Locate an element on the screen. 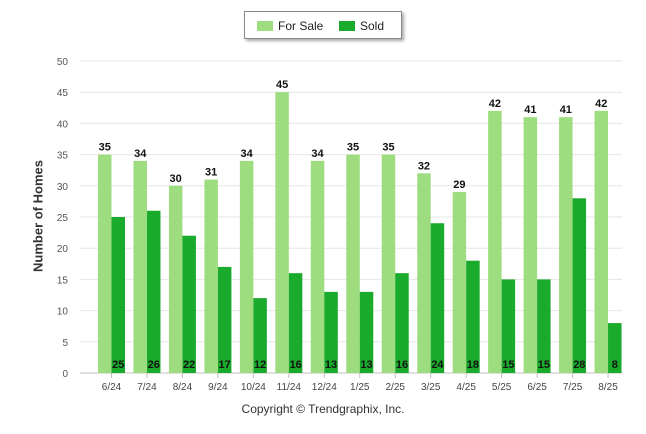  legend-swatch-sold is located at coordinates (347, 26).